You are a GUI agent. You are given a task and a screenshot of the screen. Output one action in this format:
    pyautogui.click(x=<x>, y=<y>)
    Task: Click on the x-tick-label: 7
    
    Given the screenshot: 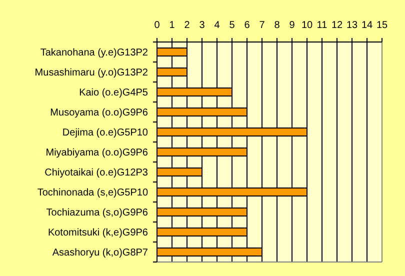 What is the action you would take?
    pyautogui.click(x=262, y=25)
    